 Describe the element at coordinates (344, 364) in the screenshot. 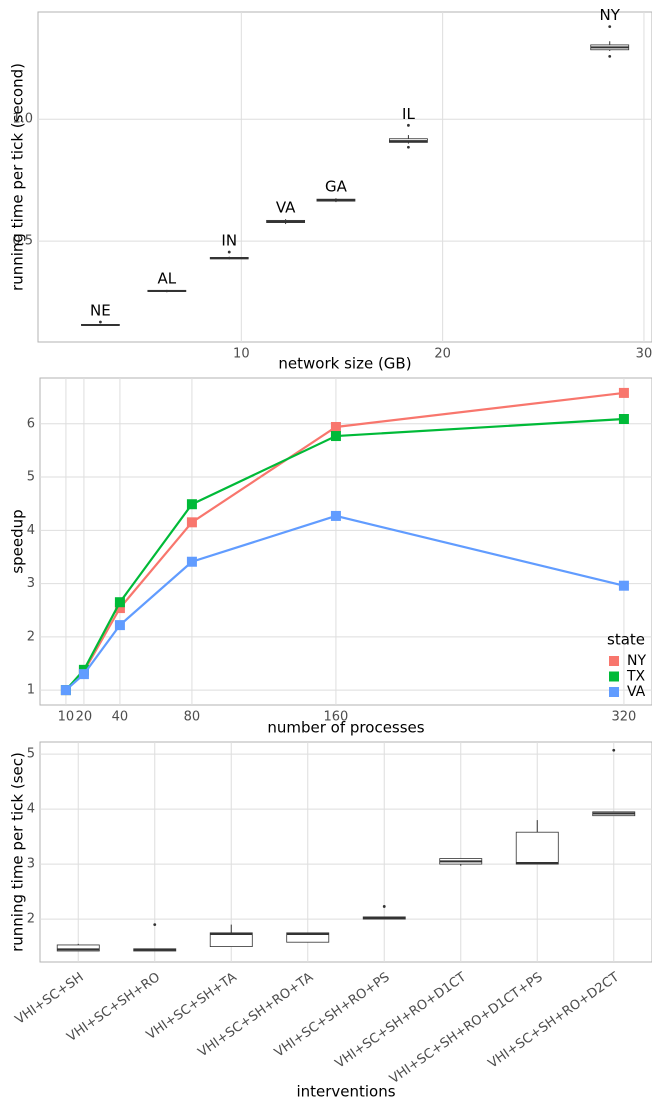

I see `x-axis-title: network size (GB)` at that location.